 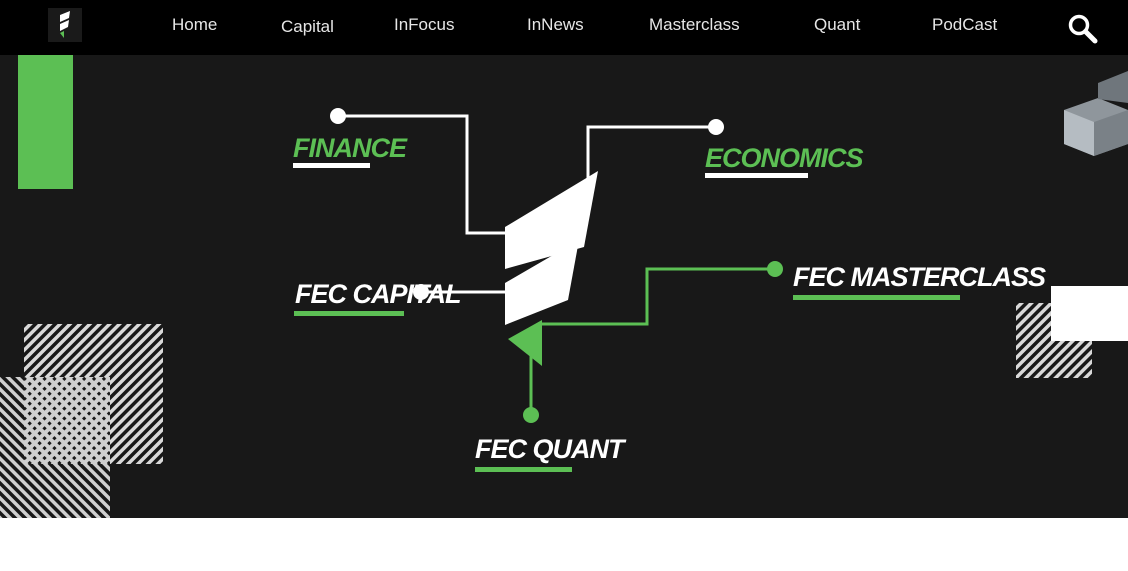 What do you see at coordinates (350, 148) in the screenshot?
I see `label-finance: FINANCE` at bounding box center [350, 148].